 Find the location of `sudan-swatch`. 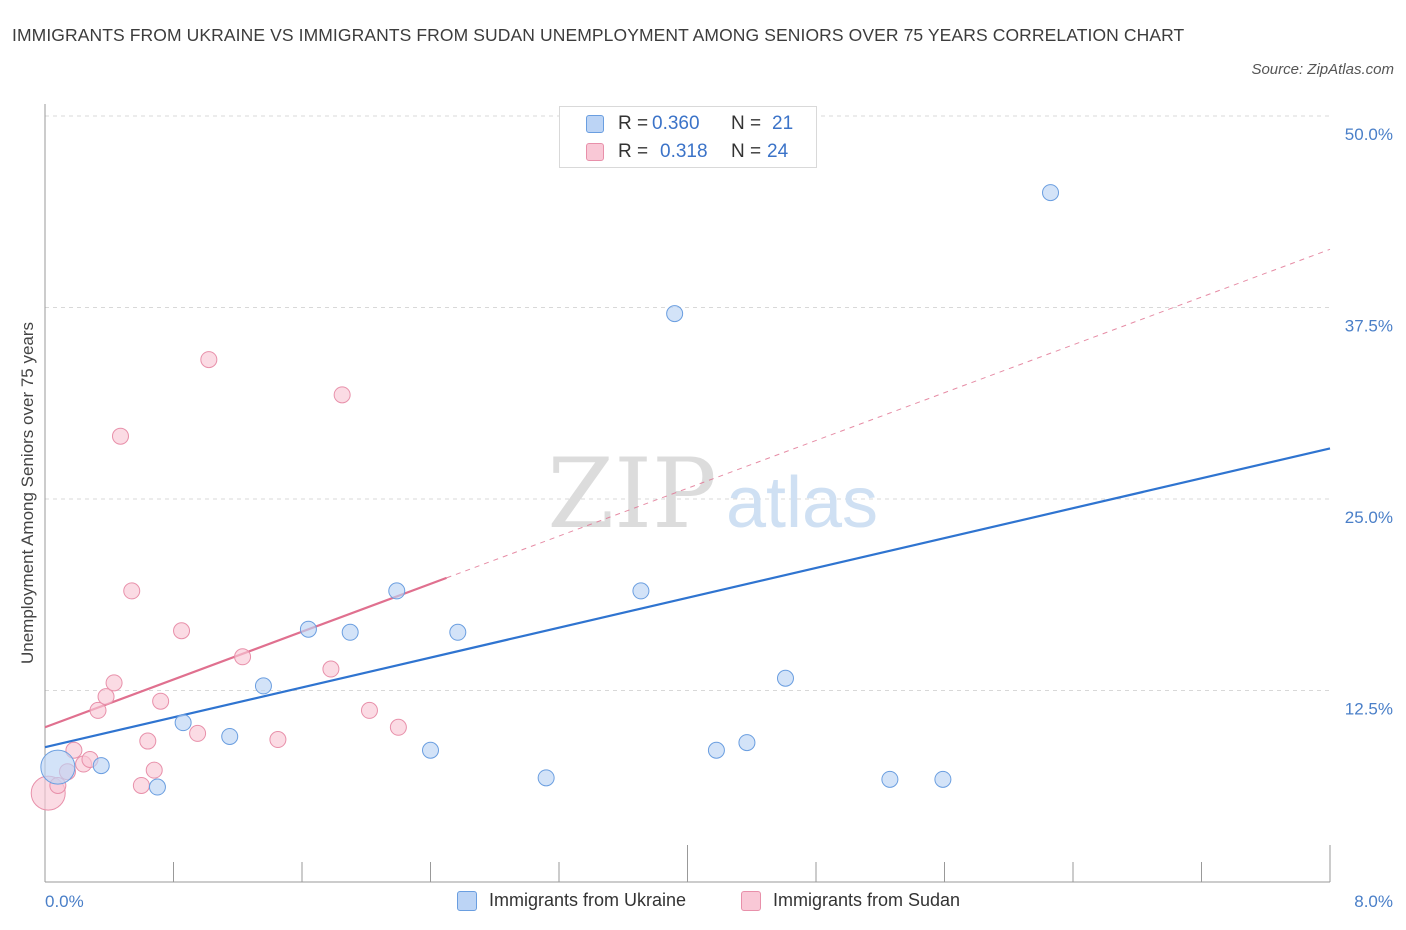

sudan-swatch is located at coordinates (595, 152).